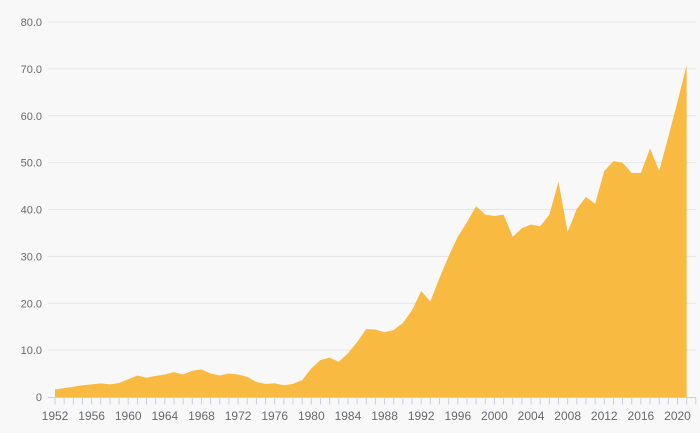 This screenshot has width=700, height=433. I want to click on y-axis-label: 10.0, so click(31, 351).